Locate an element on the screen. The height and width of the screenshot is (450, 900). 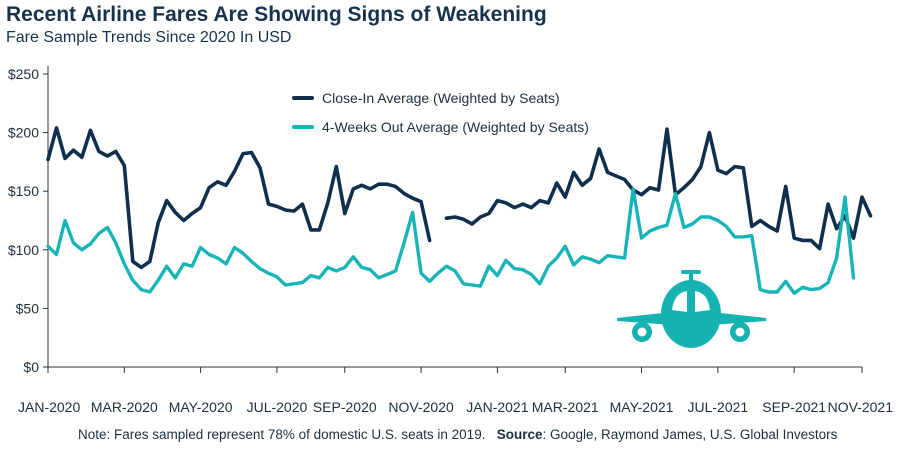
legend-item-four-weeks: 4-Weeks Out Average (Weighted by Seats) is located at coordinates (440, 127).